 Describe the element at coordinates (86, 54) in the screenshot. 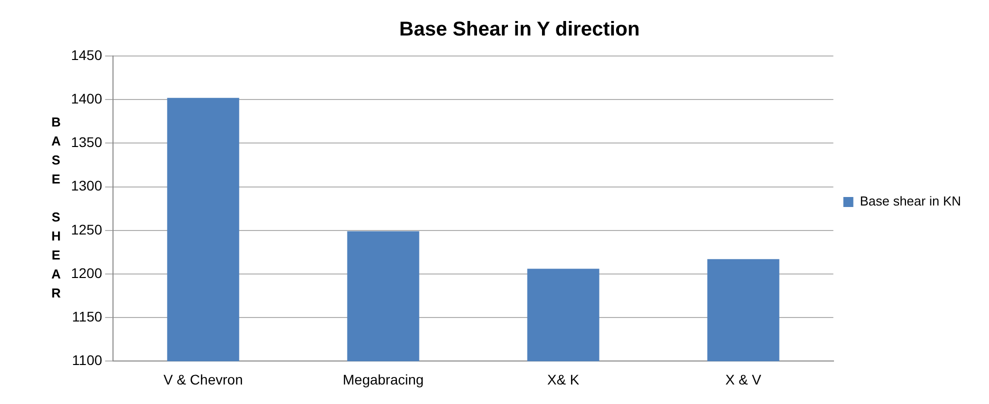

I see `y-tick-label: 1450` at that location.